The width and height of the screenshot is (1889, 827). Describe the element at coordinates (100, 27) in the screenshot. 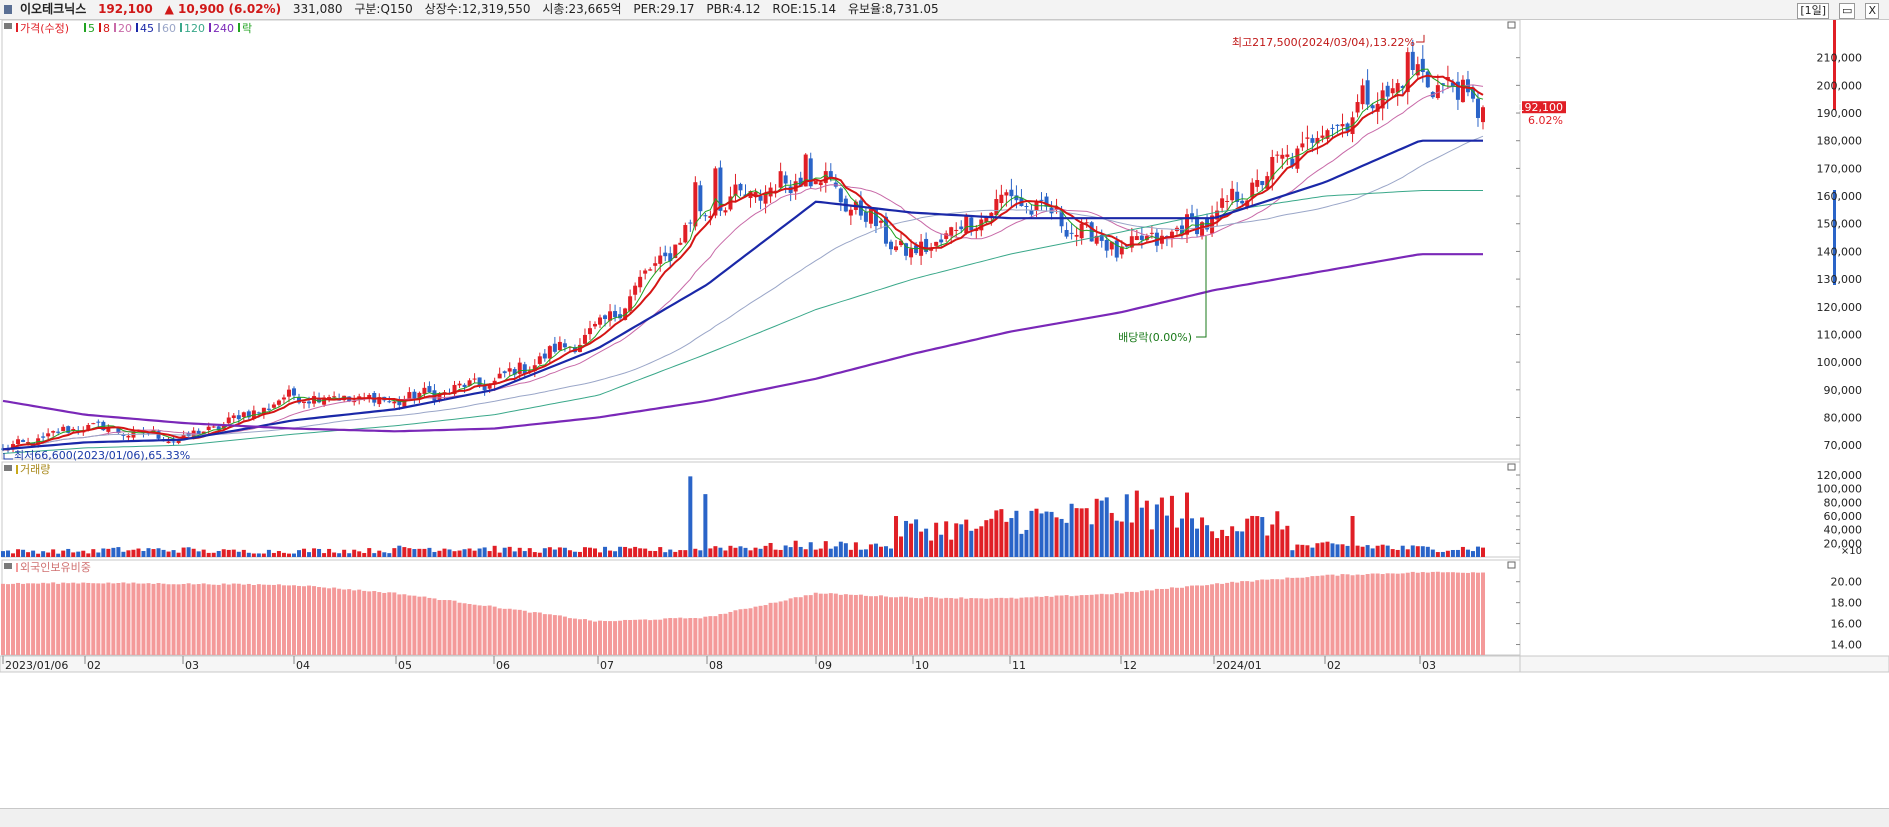

I see `legend-swatch-ma8` at that location.